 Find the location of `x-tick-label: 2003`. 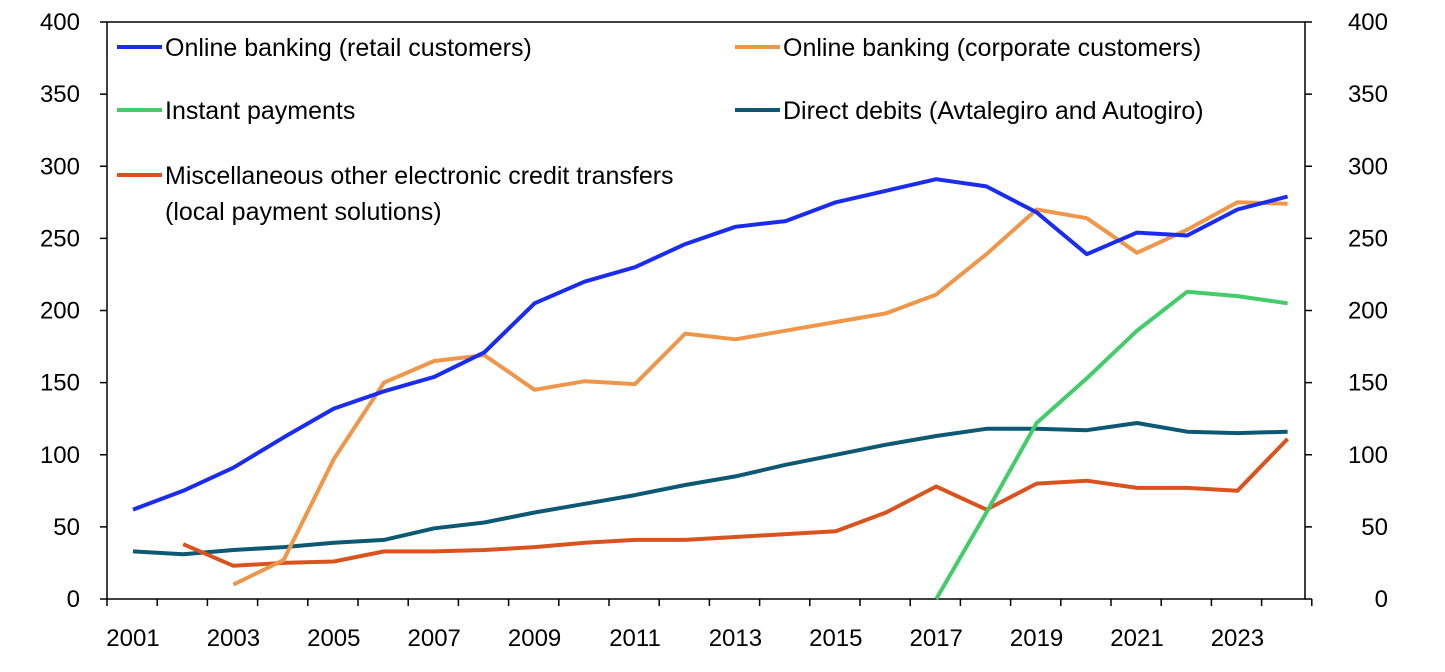

x-tick-label: 2003 is located at coordinates (233, 638).